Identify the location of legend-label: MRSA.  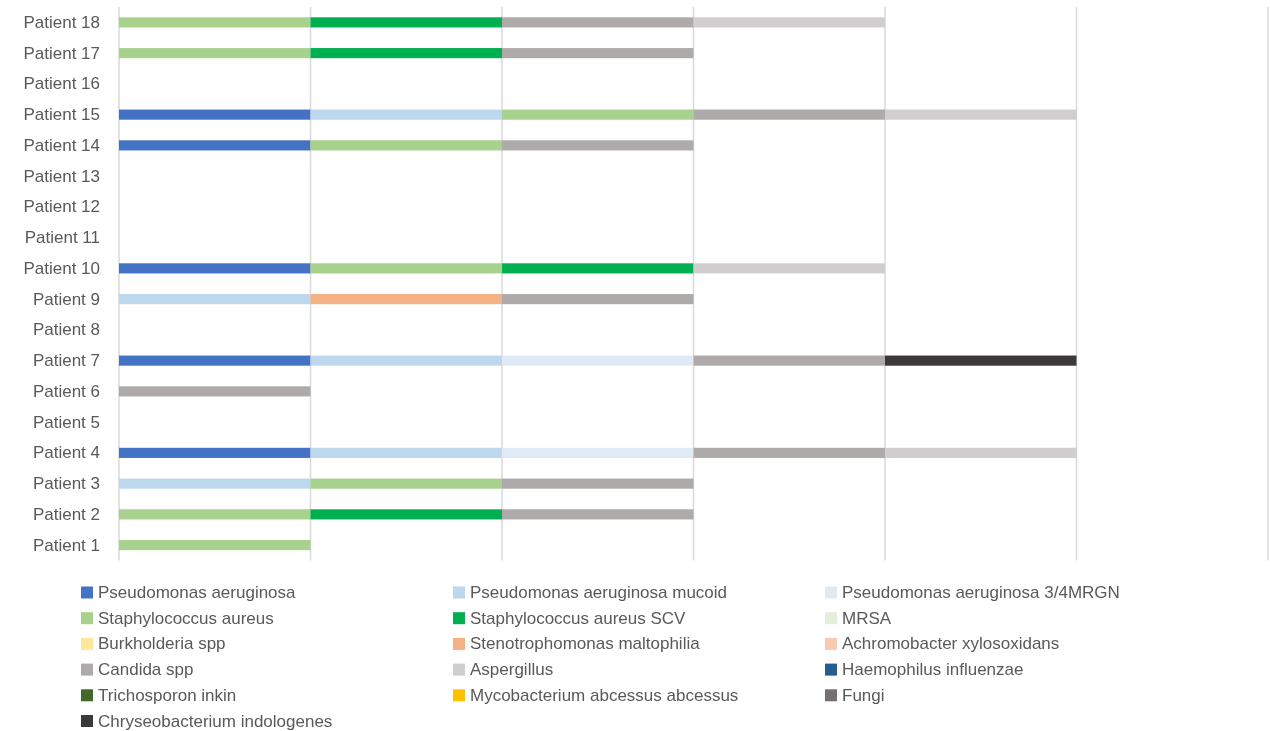
(867, 618).